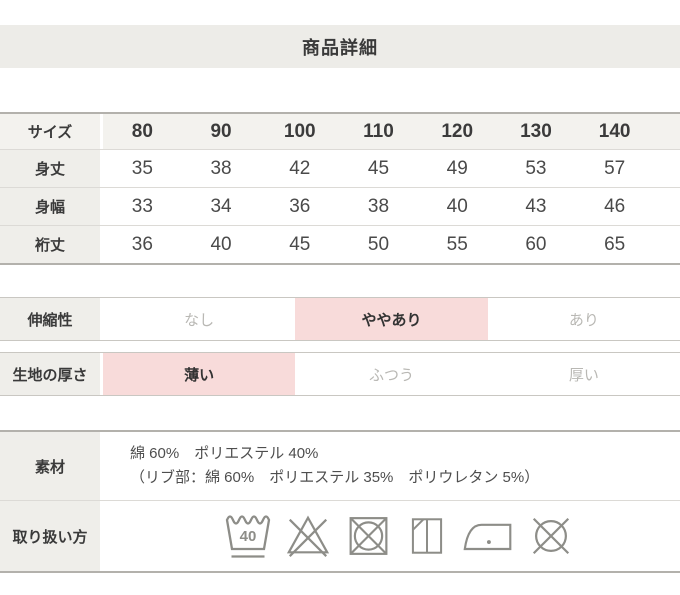 The width and height of the screenshot is (680, 595). I want to click on measurement-value: 49, so click(457, 168).